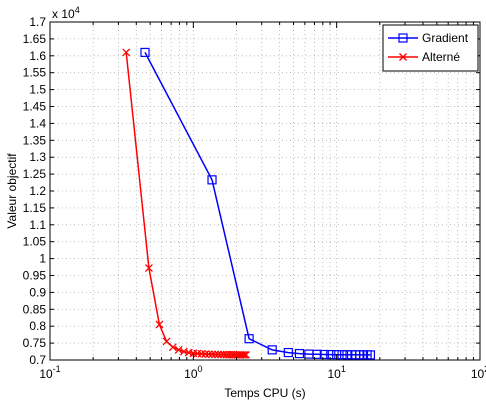 This screenshot has height=401, width=486. What do you see at coordinates (57, 369) in the screenshot?
I see `x-tick-label-exponent: -1` at bounding box center [57, 369].